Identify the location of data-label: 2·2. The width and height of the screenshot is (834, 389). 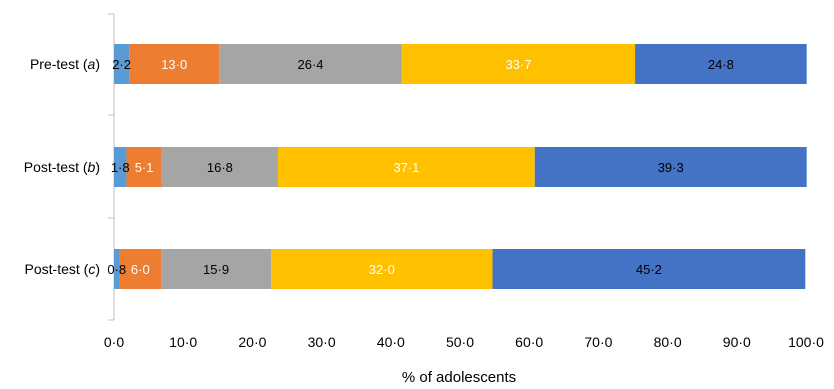
(121, 64).